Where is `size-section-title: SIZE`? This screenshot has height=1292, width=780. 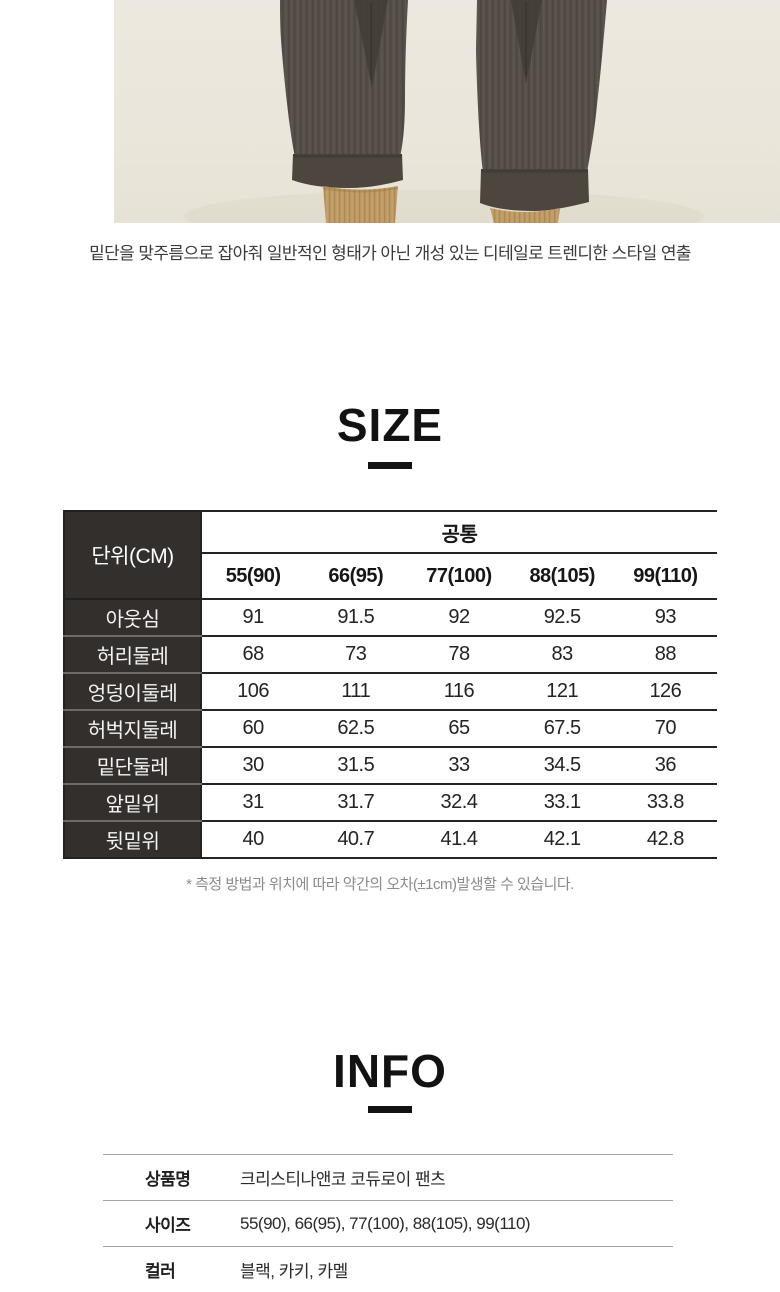 size-section-title: SIZE is located at coordinates (390, 425).